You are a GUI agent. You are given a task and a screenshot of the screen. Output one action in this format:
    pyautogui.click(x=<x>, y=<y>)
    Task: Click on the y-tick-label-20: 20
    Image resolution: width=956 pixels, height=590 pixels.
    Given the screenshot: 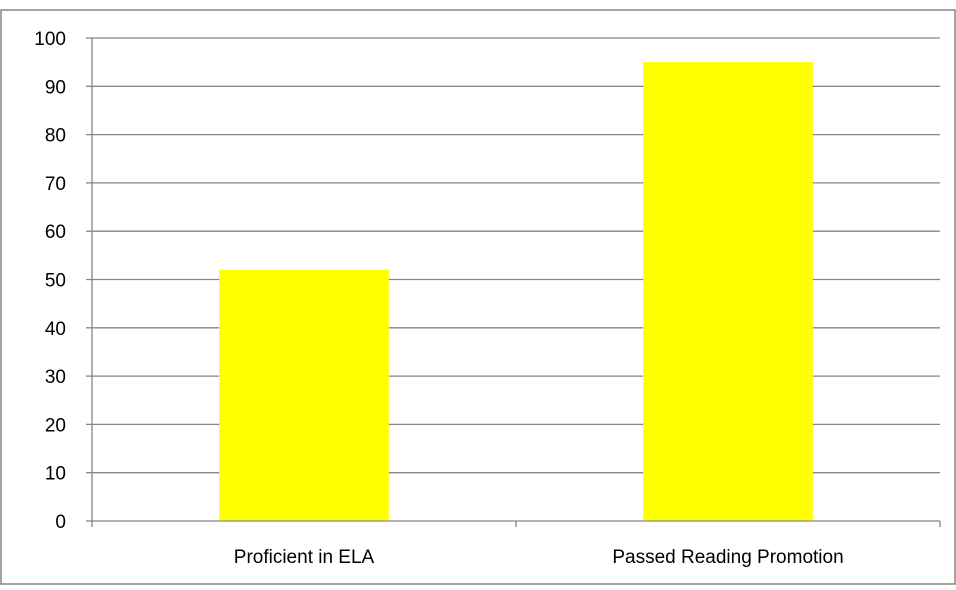 What is the action you would take?
    pyautogui.click(x=55, y=425)
    